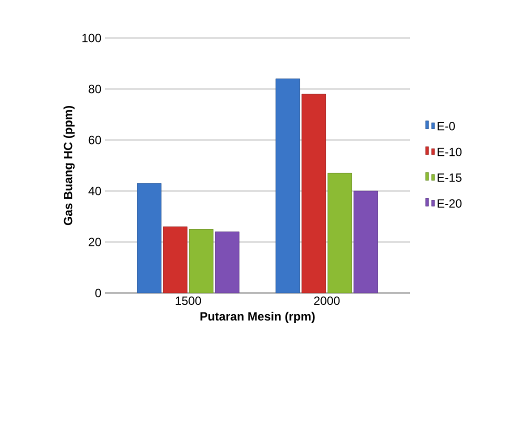  Describe the element at coordinates (95, 242) in the screenshot. I see `y-tick-label: 20` at that location.